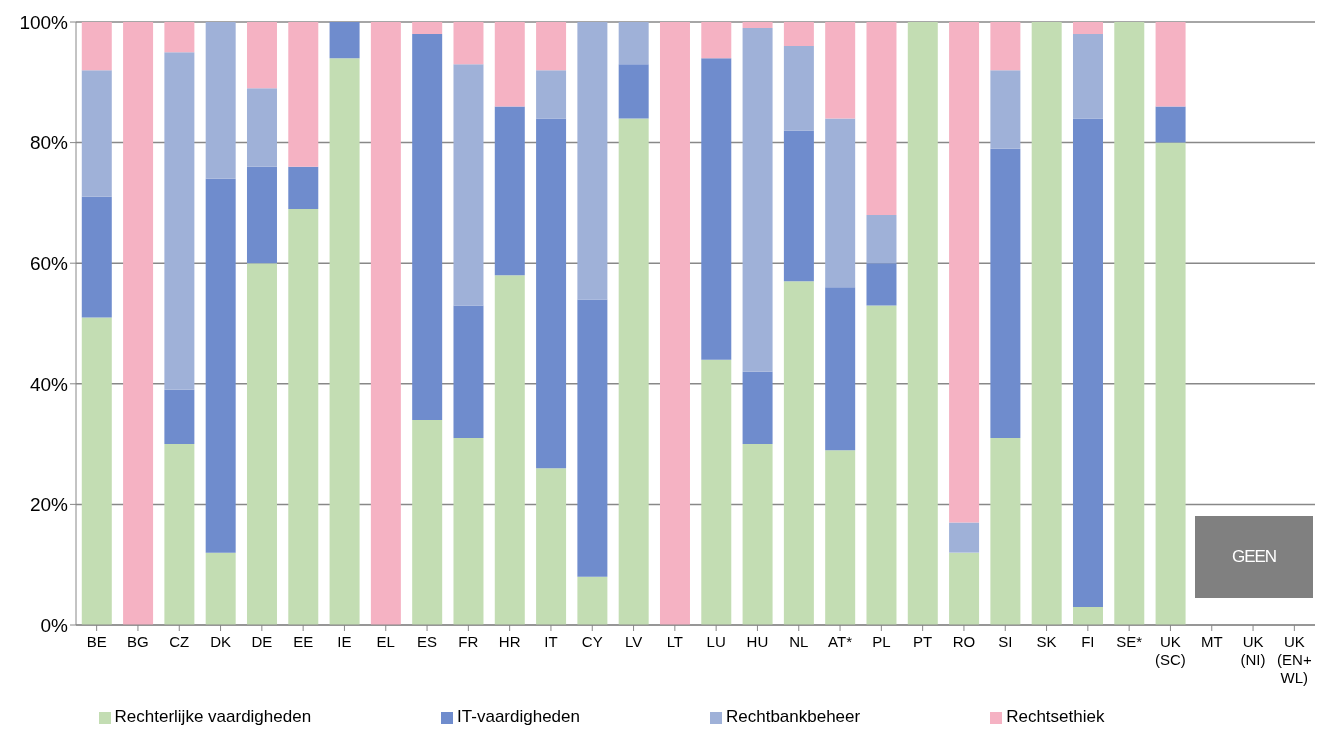 The image size is (1333, 745). I want to click on x-tick-label: IE, so click(344, 641).